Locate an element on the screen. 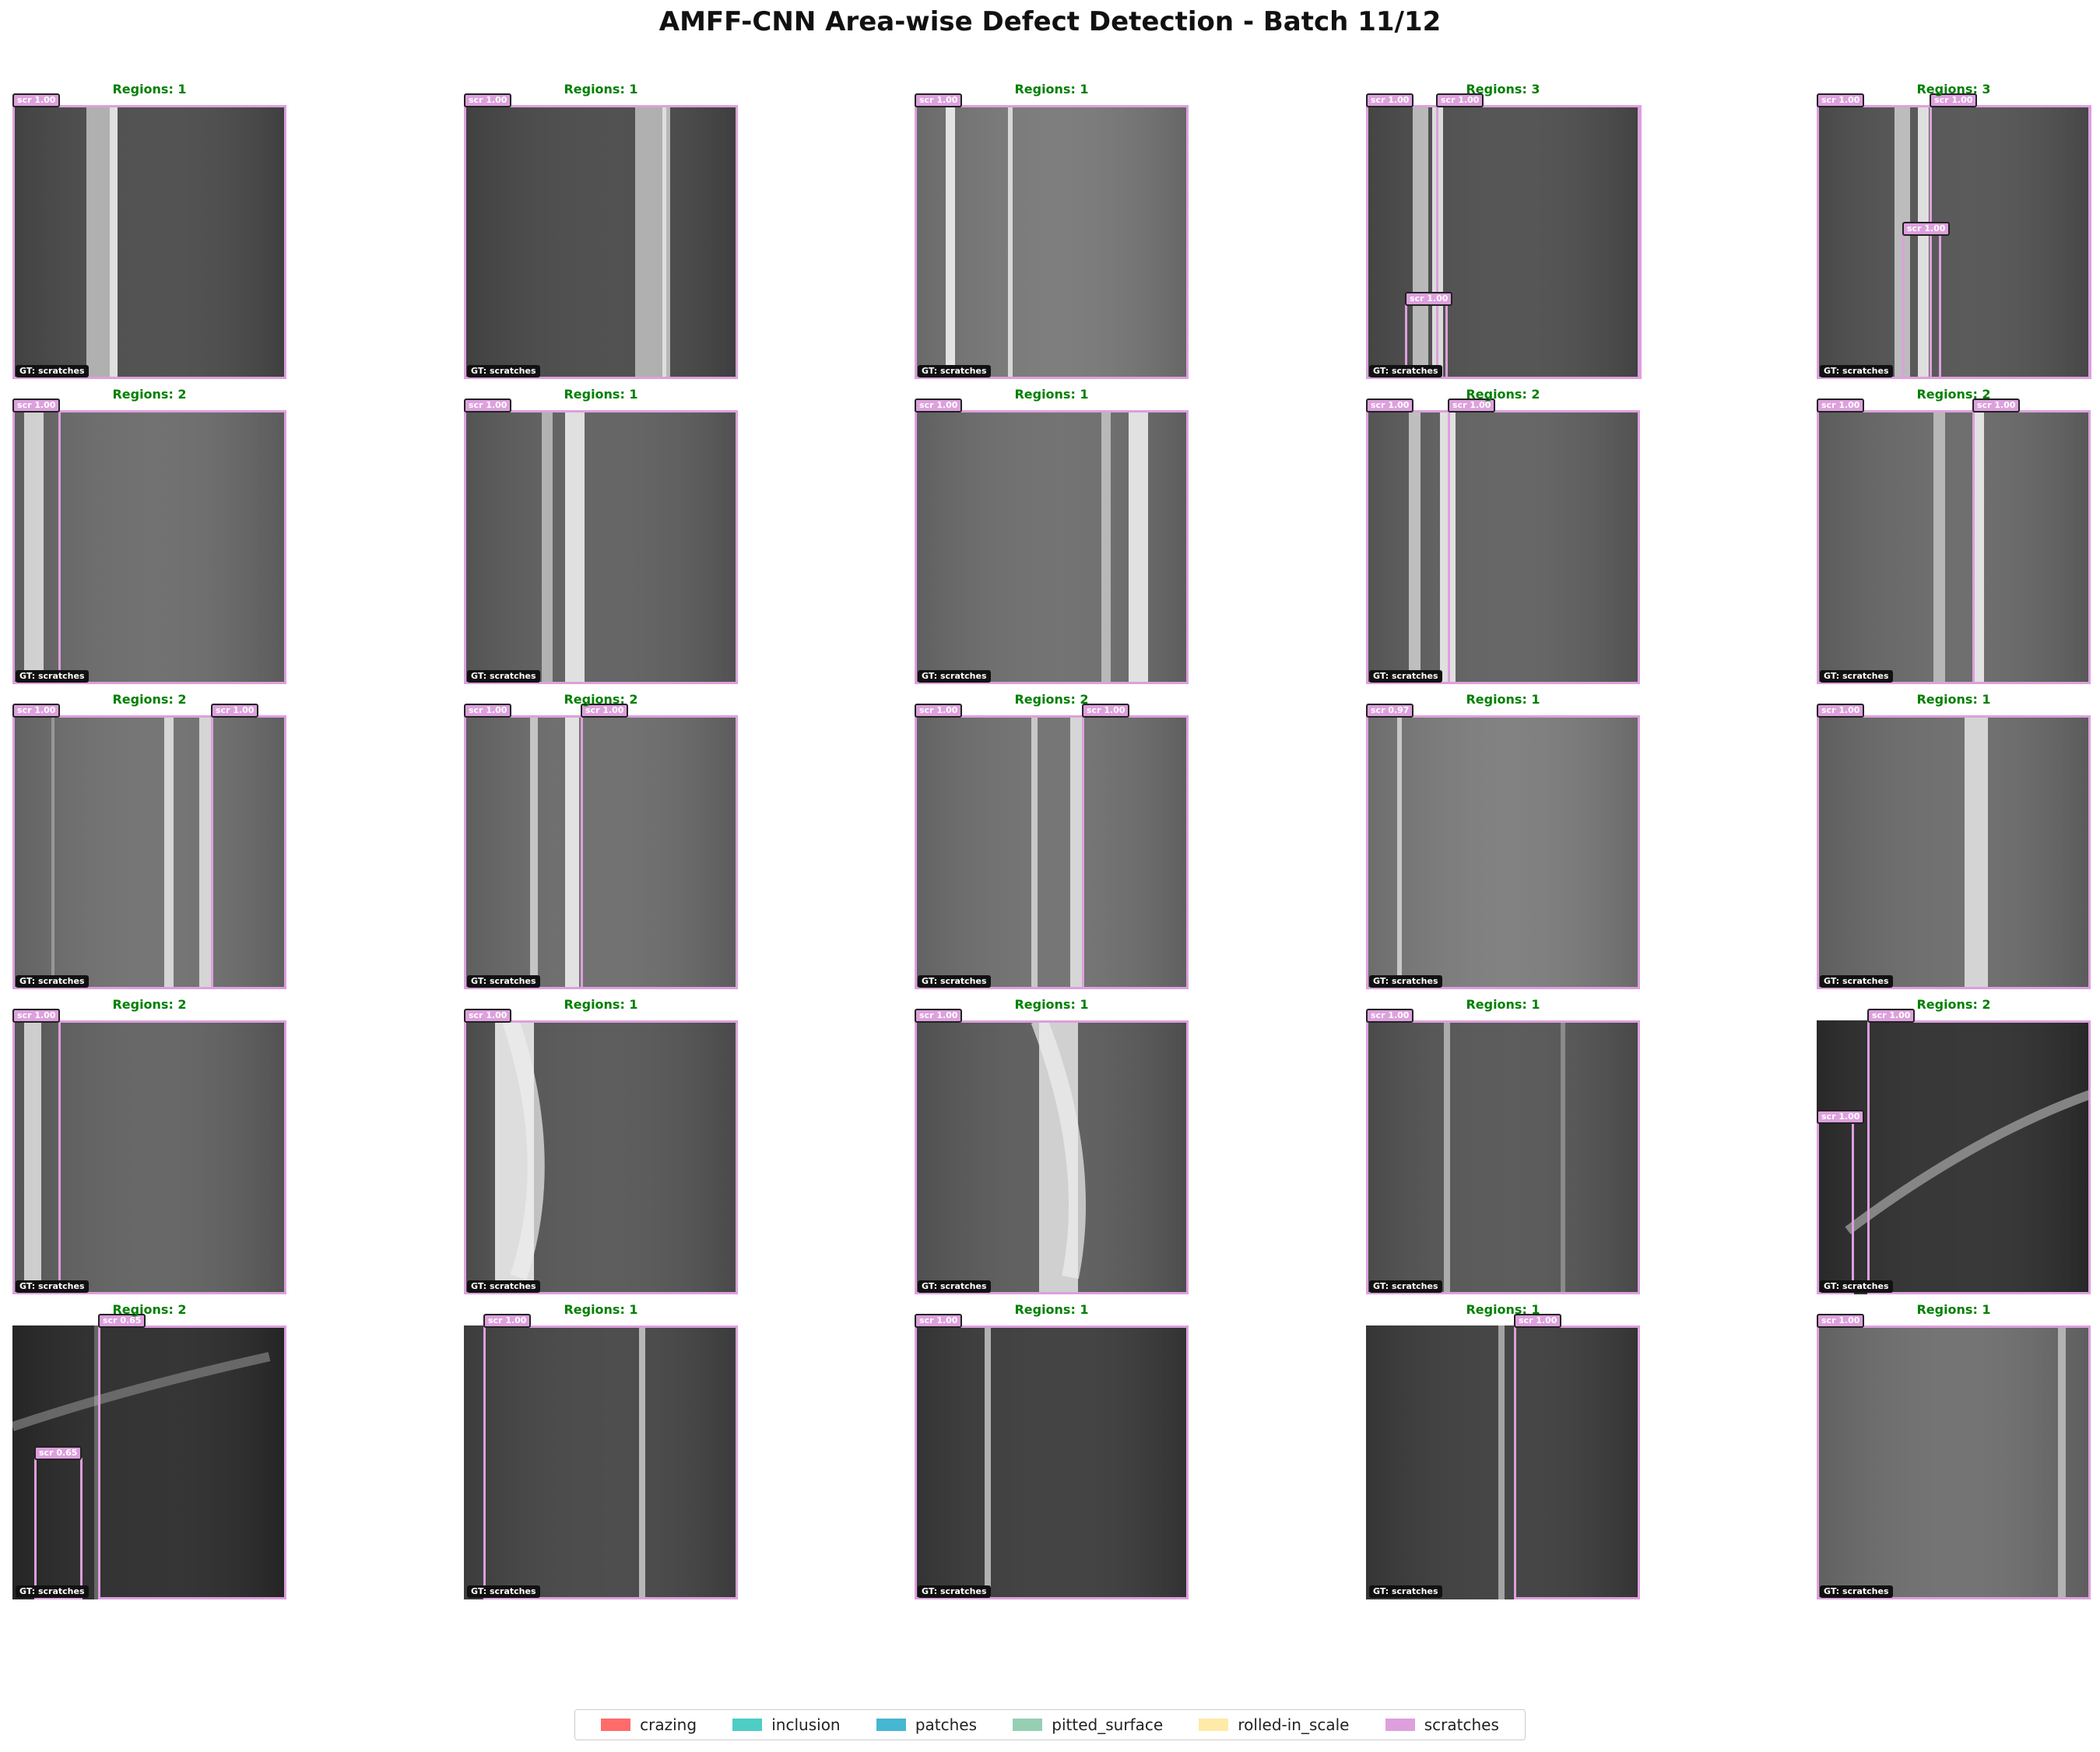  legend-item: crazing is located at coordinates (649, 1725).